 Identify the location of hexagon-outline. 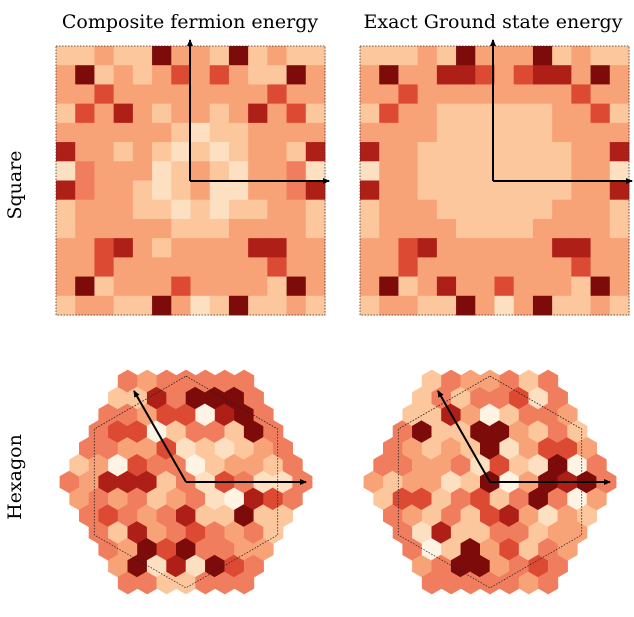
(490, 482).